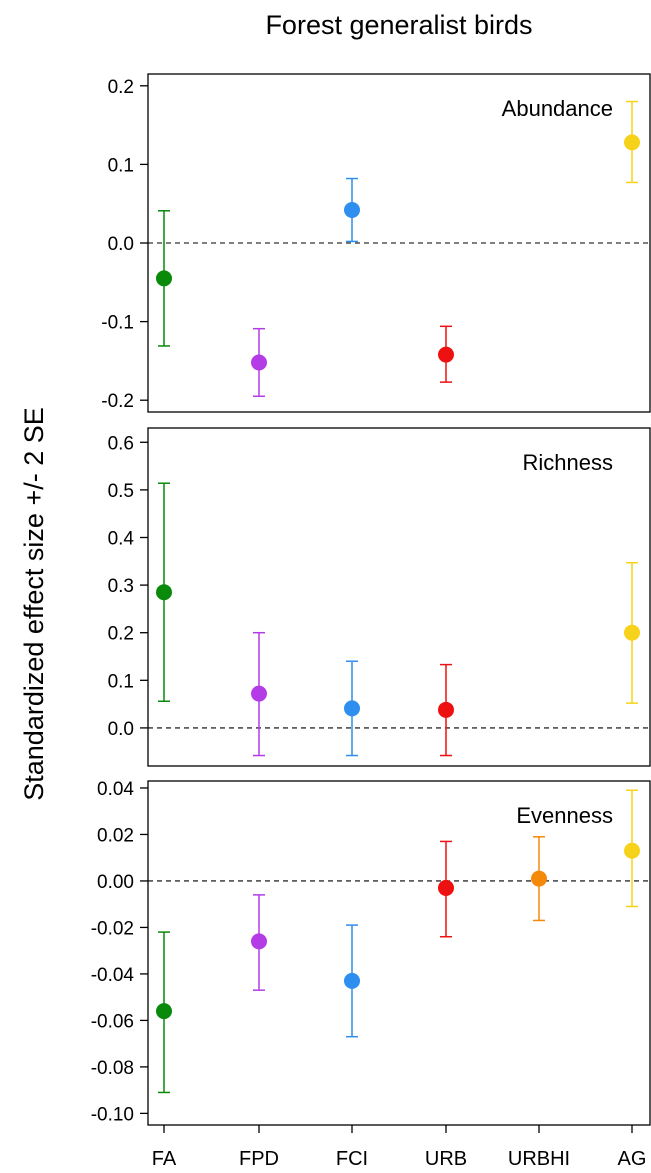  What do you see at coordinates (113, 975) in the screenshot?
I see `y-tick-label: -0.04` at bounding box center [113, 975].